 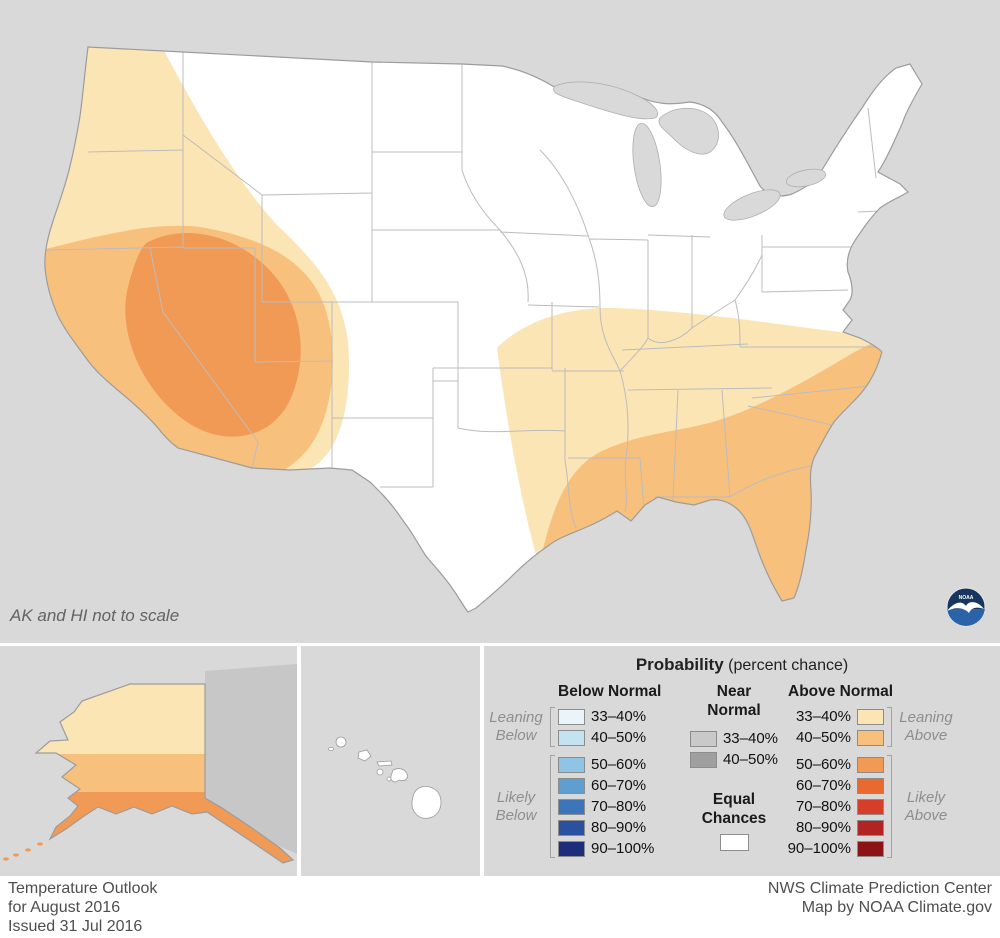 What do you see at coordinates (251, 759) in the screenshot?
I see `canada-landmass` at bounding box center [251, 759].